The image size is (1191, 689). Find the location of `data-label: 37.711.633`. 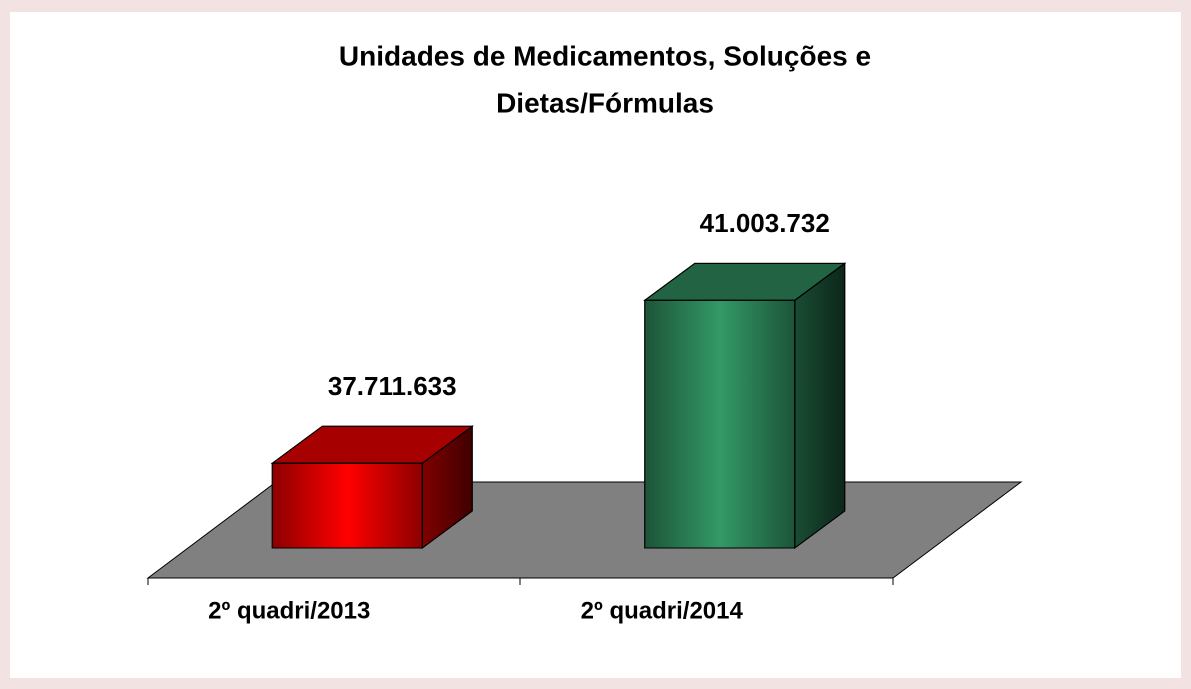

data-label: 37.711.633 is located at coordinates (392, 386).